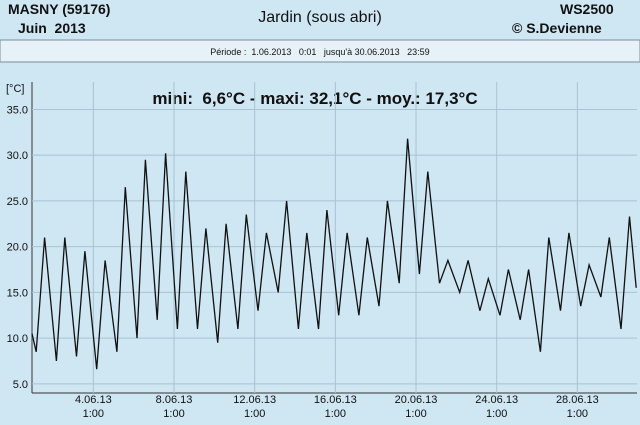  I want to click on x-tick-label: 4.06.13 1:00, so click(93, 407).